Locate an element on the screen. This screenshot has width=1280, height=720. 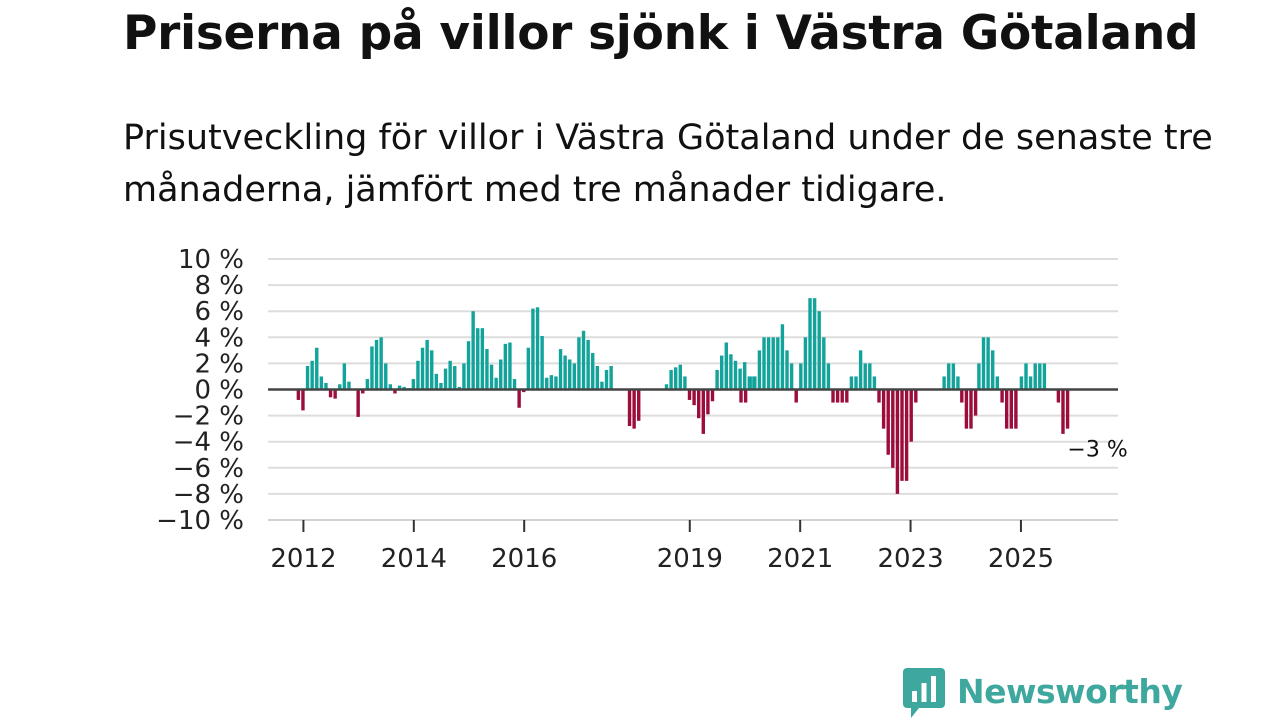
y-tick-label: 10 % is located at coordinates (211, 260).